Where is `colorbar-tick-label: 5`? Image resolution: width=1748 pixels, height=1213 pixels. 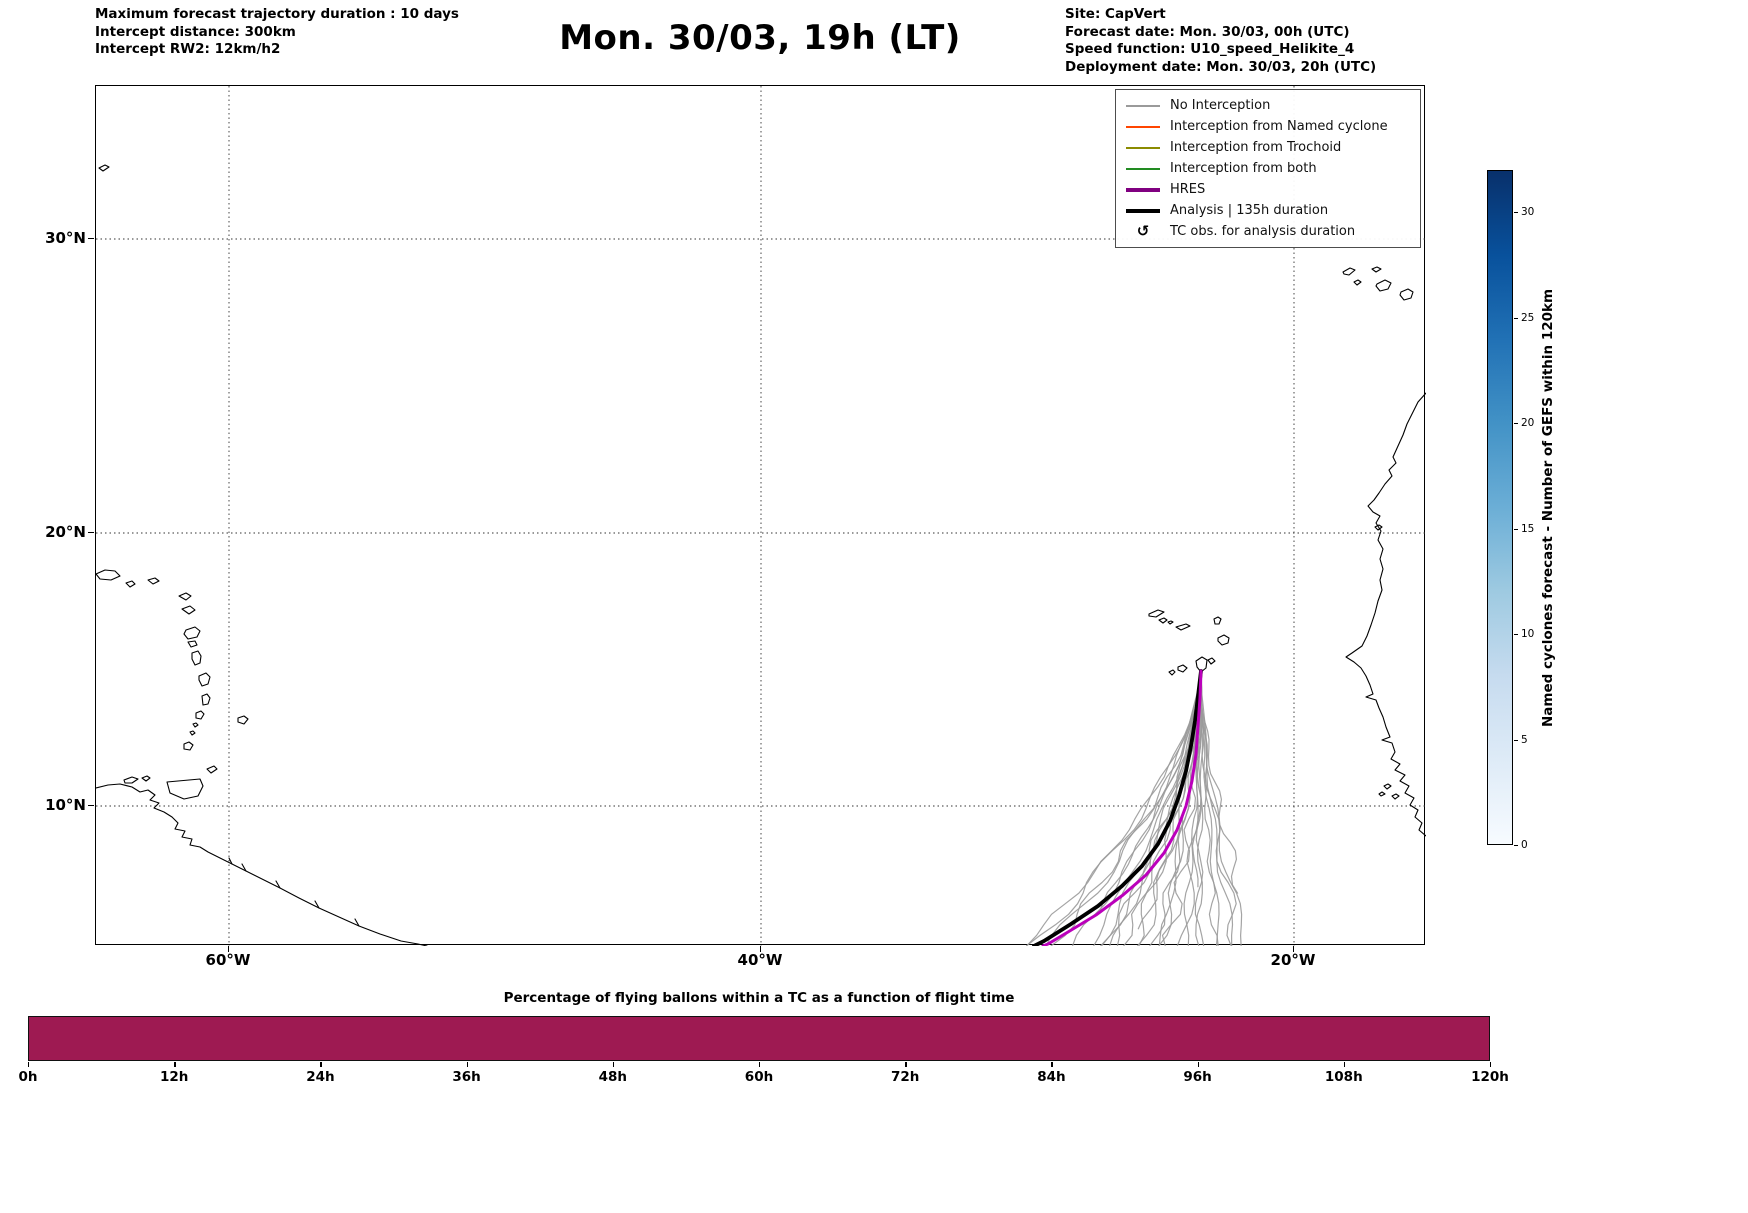
colorbar-tick-label: 5 is located at coordinates (1524, 739).